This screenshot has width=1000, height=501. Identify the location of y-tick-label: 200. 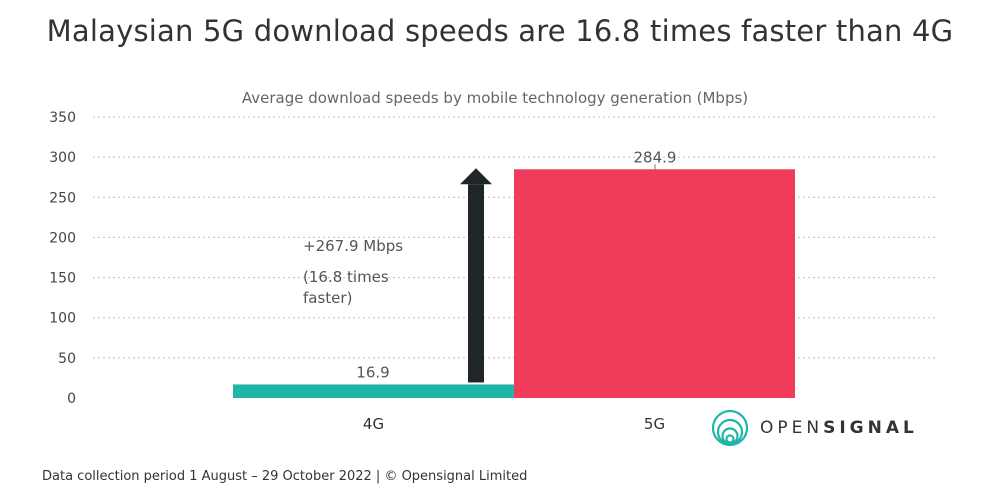
(62, 238).